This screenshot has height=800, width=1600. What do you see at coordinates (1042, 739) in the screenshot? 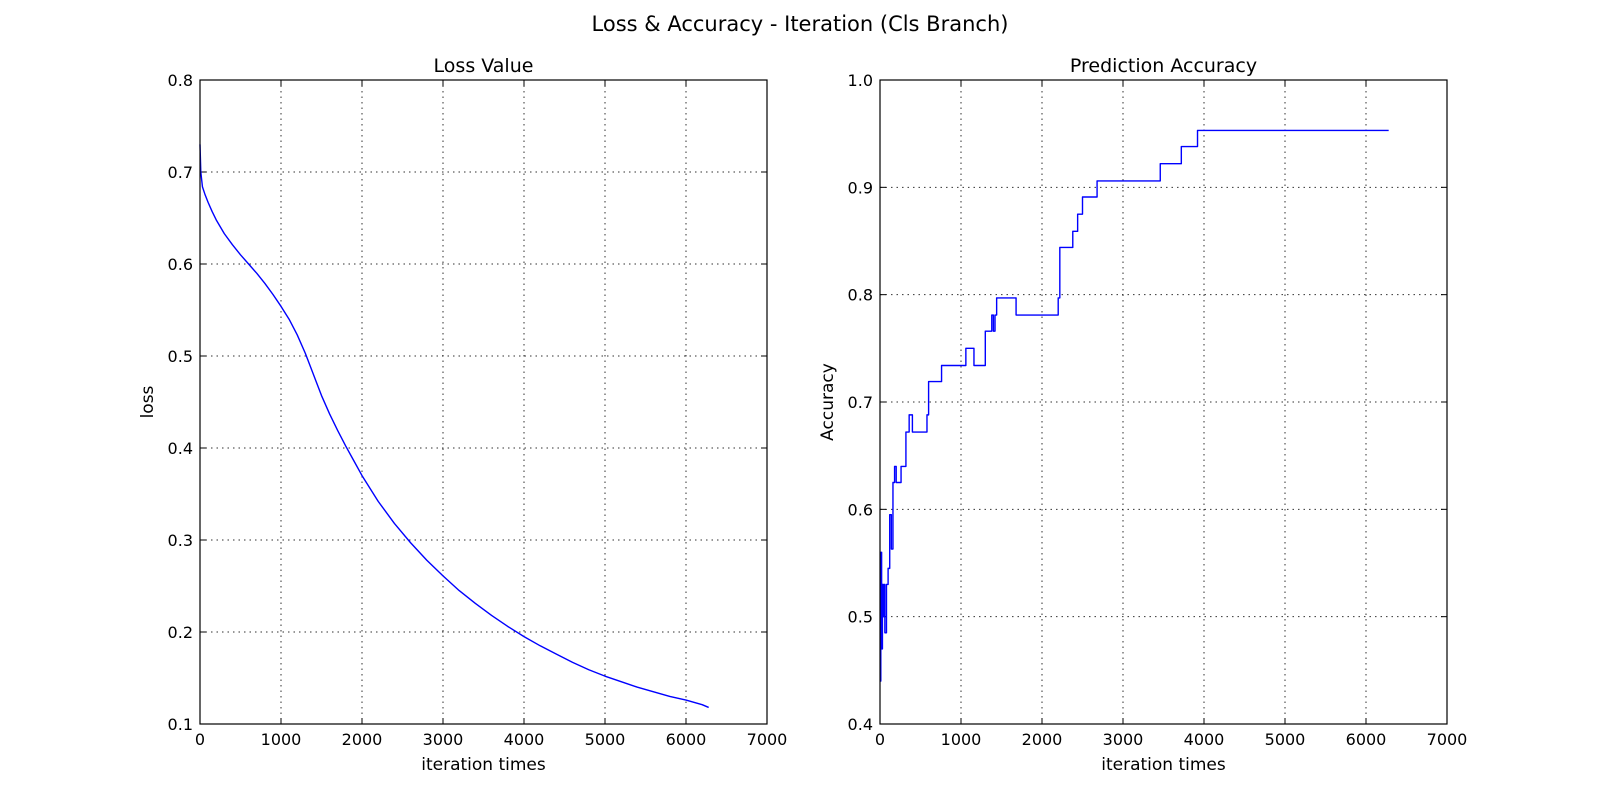
I see `accuracy-x-tick-label: 2000` at bounding box center [1042, 739].